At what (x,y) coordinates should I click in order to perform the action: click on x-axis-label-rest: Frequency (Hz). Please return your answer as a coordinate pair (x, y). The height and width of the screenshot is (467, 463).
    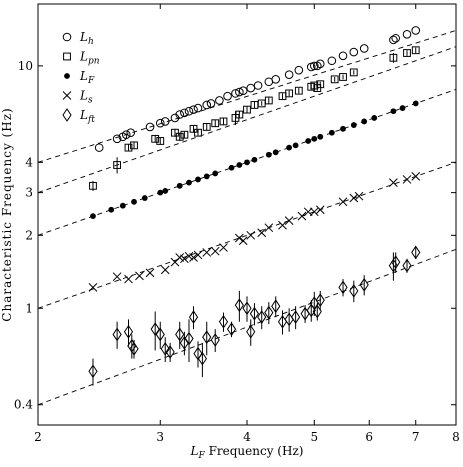
    Looking at the image, I should click on (254, 451).